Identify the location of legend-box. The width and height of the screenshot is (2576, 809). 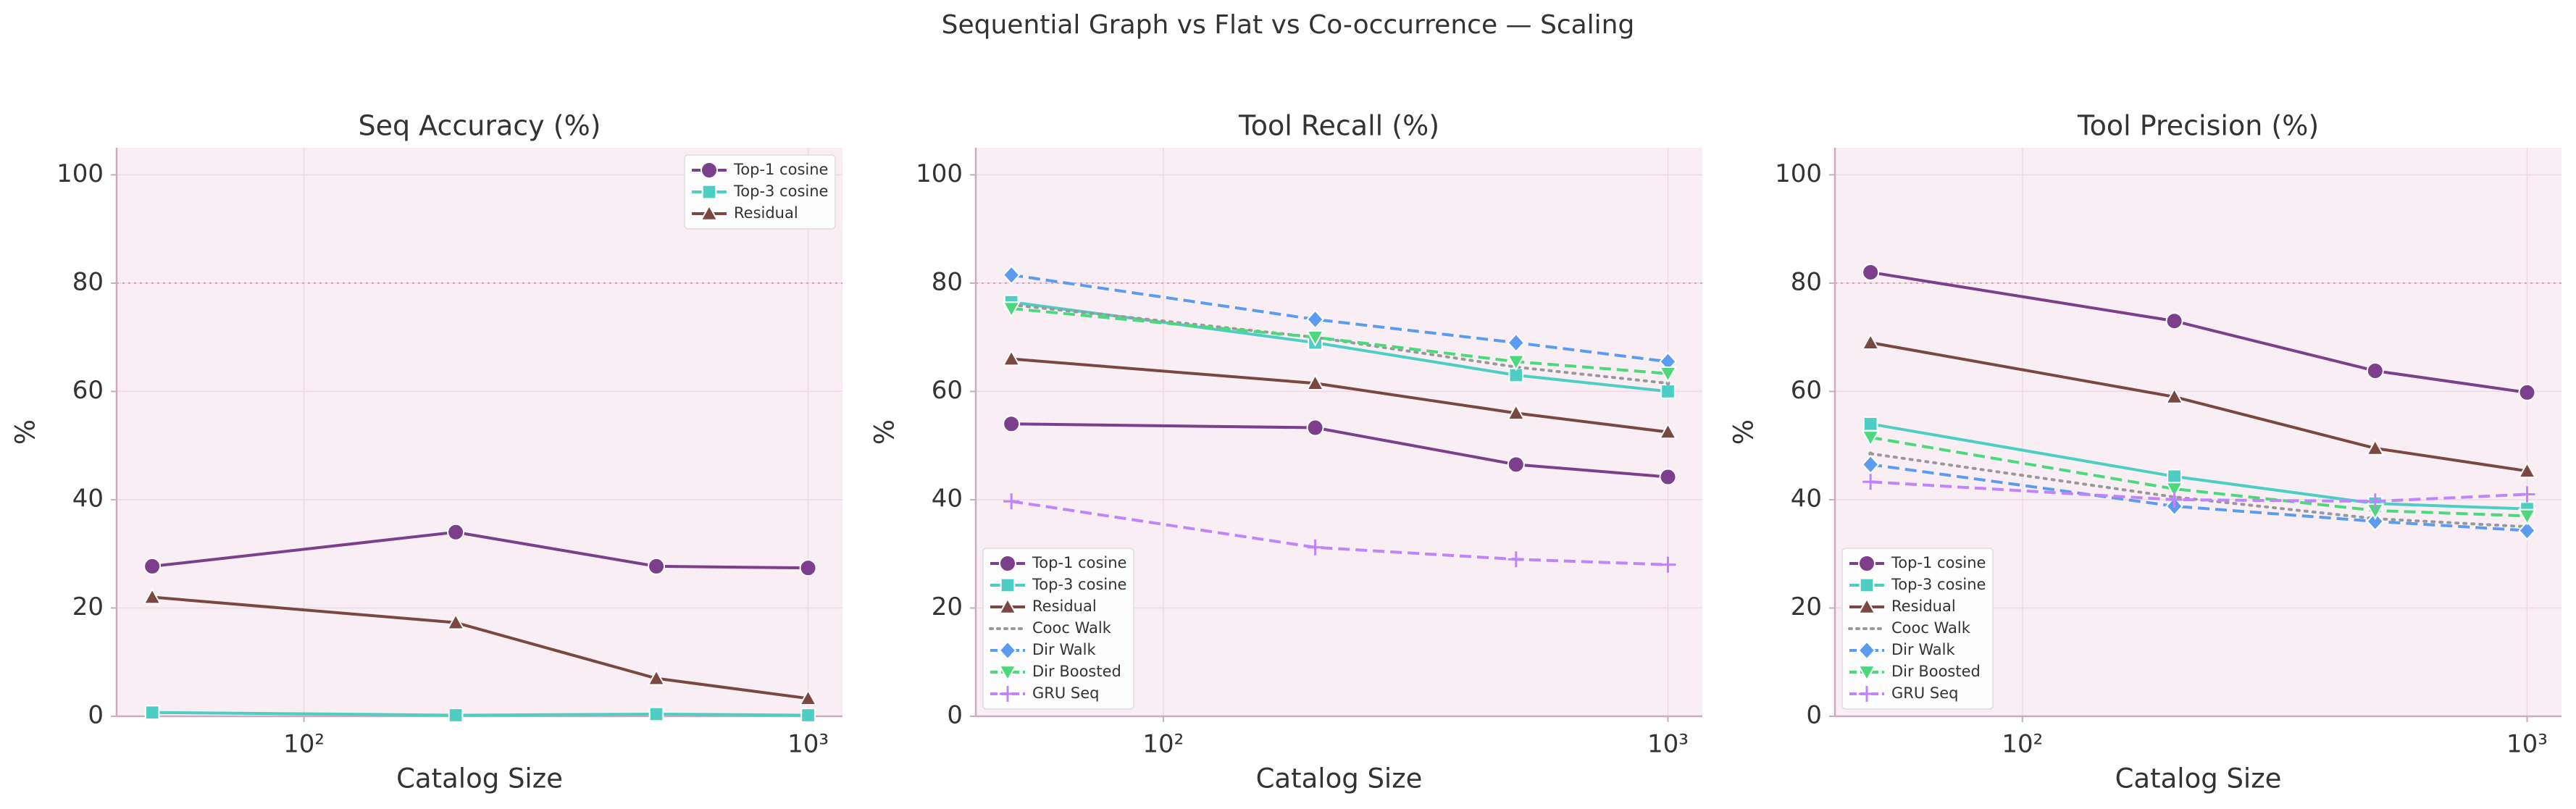
(1058, 629).